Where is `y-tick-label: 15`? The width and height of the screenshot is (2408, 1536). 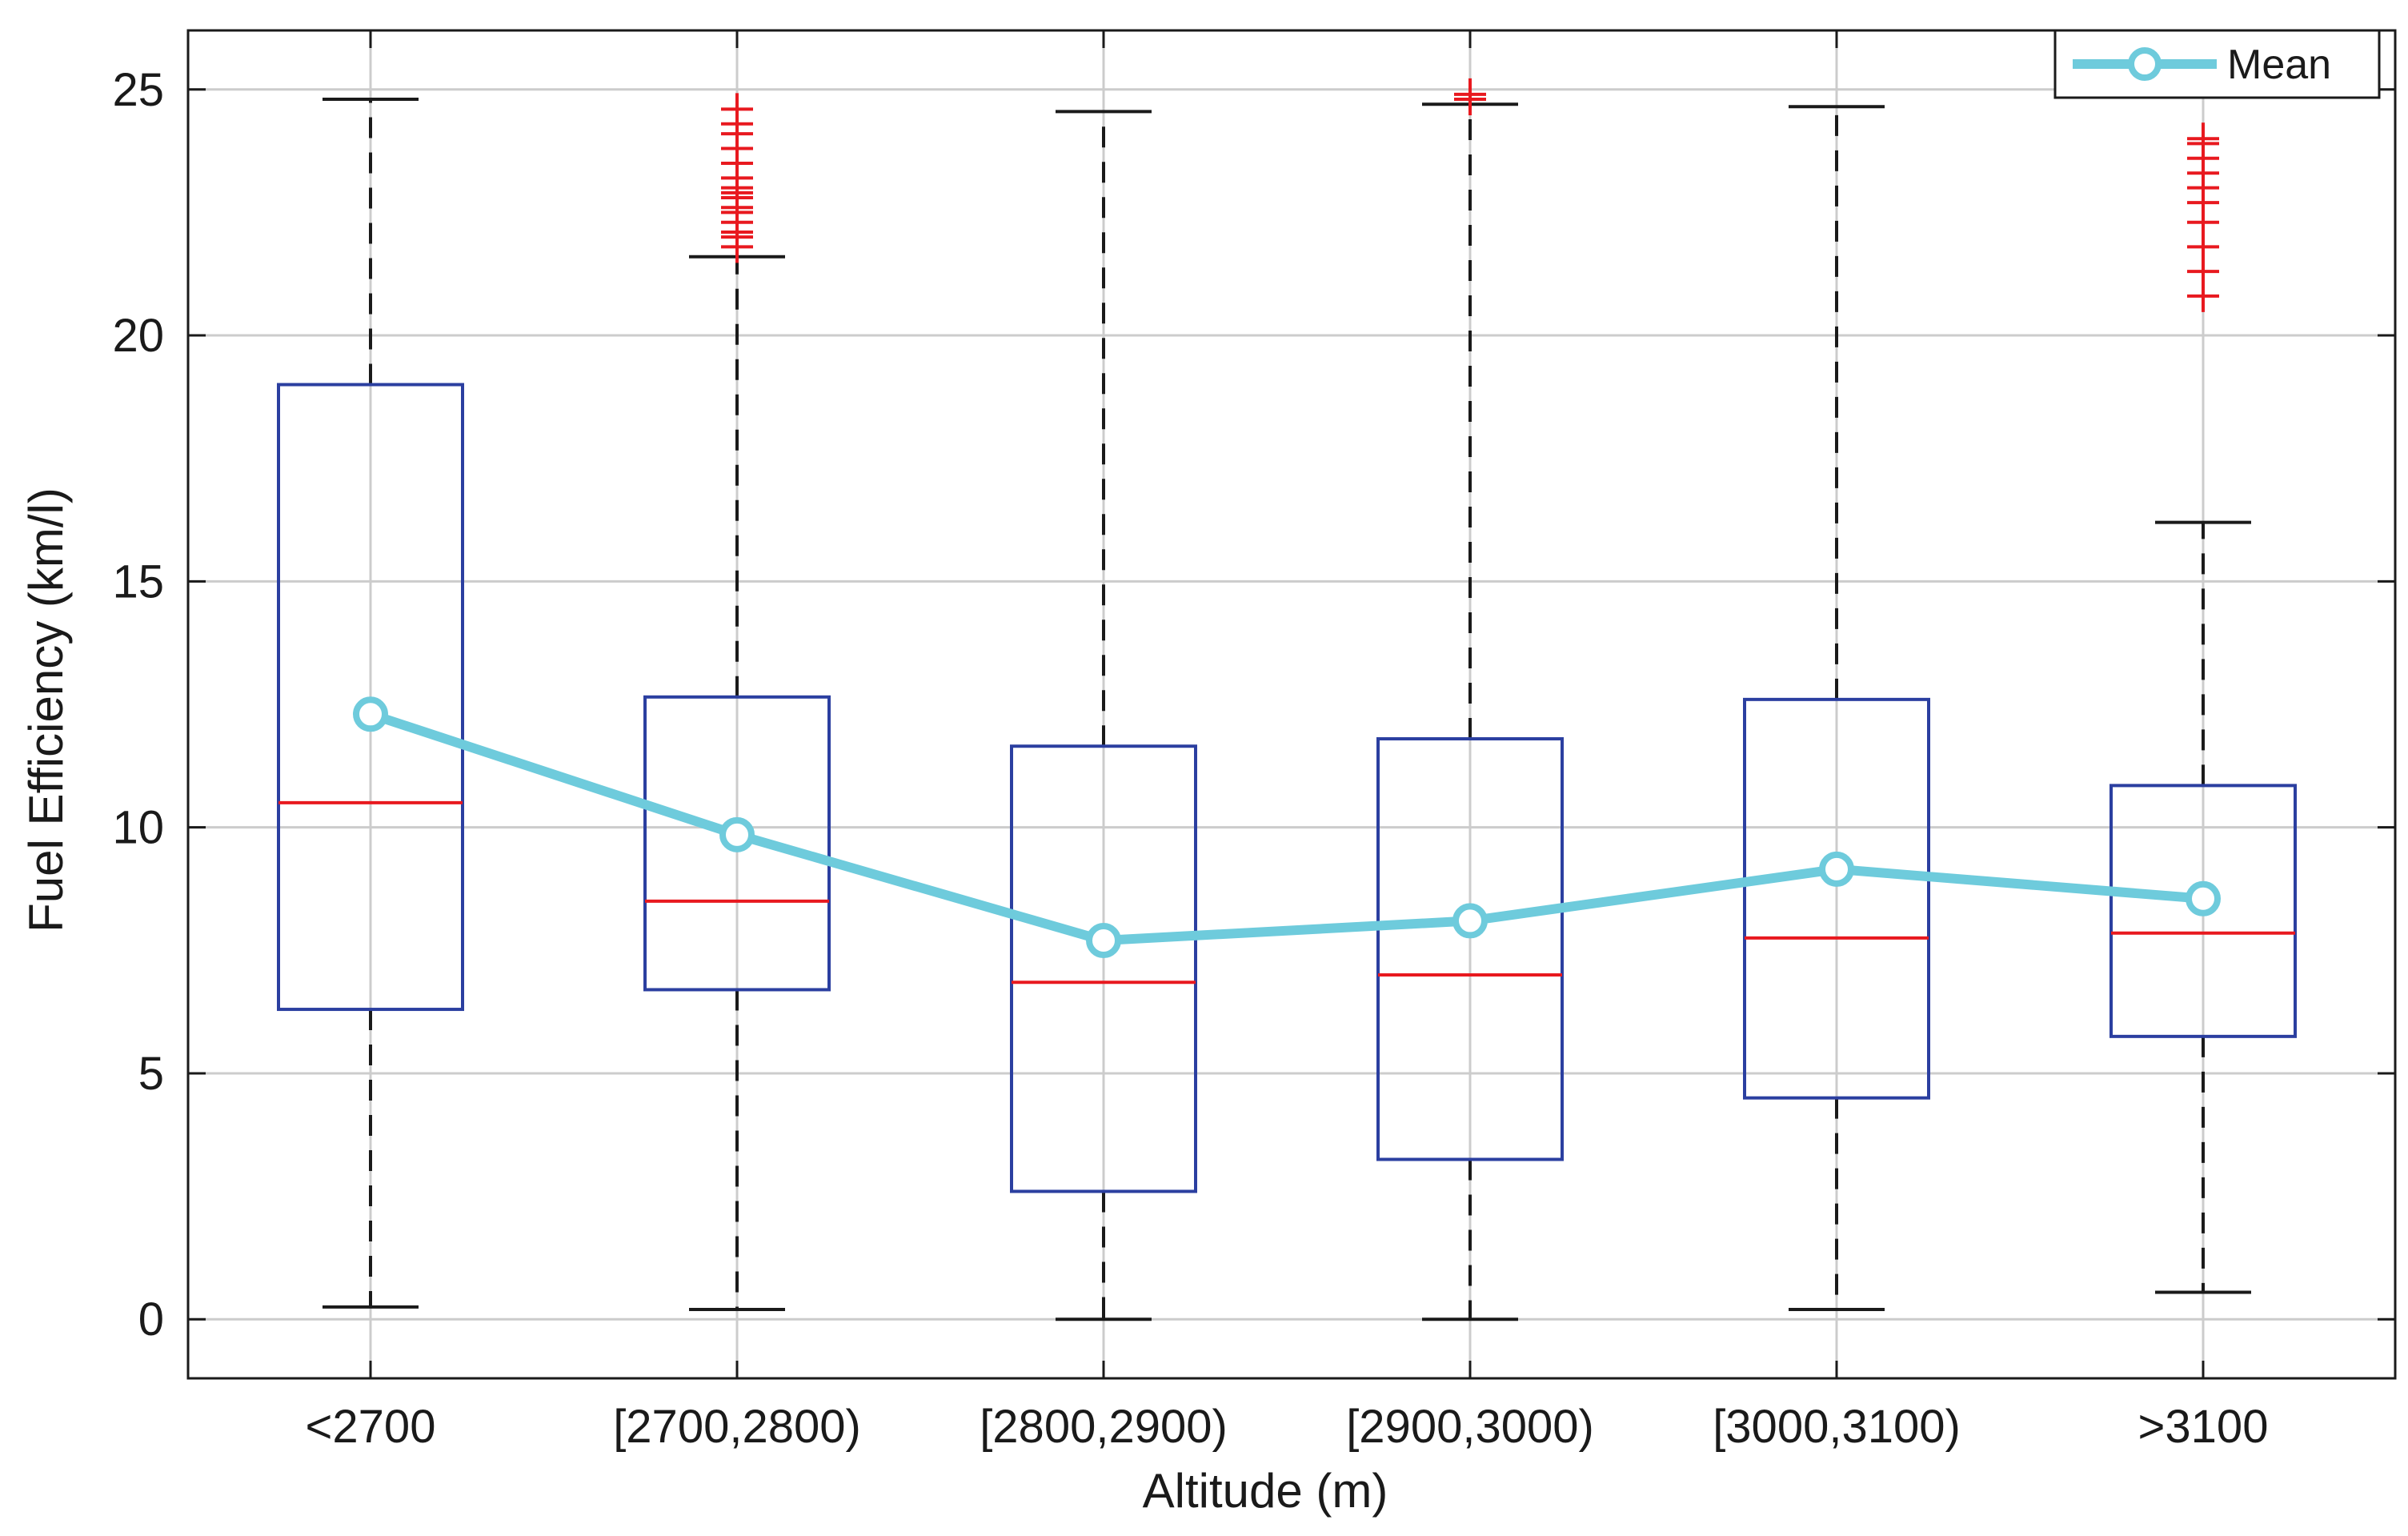
y-tick-label: 15 is located at coordinates (138, 581).